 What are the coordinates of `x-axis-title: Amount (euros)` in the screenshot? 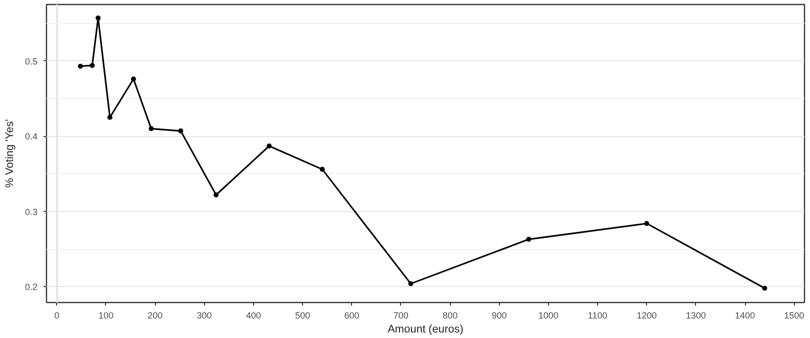 It's located at (426, 330).